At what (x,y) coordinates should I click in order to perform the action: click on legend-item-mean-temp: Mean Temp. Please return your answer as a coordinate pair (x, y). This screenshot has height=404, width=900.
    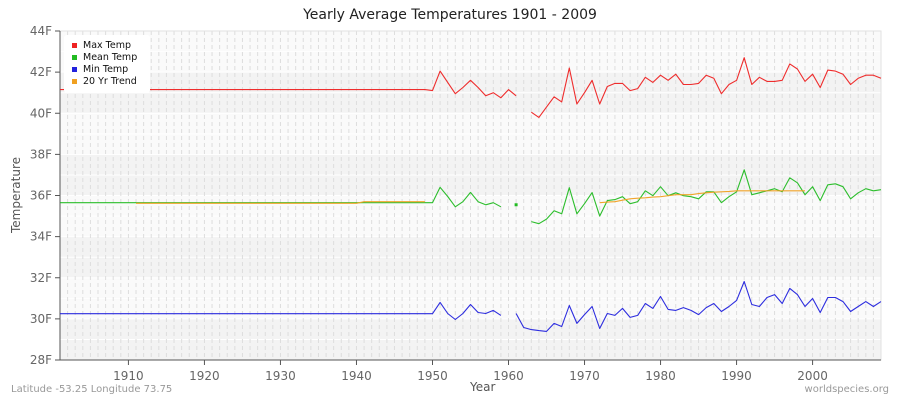
    Looking at the image, I should click on (111, 57).